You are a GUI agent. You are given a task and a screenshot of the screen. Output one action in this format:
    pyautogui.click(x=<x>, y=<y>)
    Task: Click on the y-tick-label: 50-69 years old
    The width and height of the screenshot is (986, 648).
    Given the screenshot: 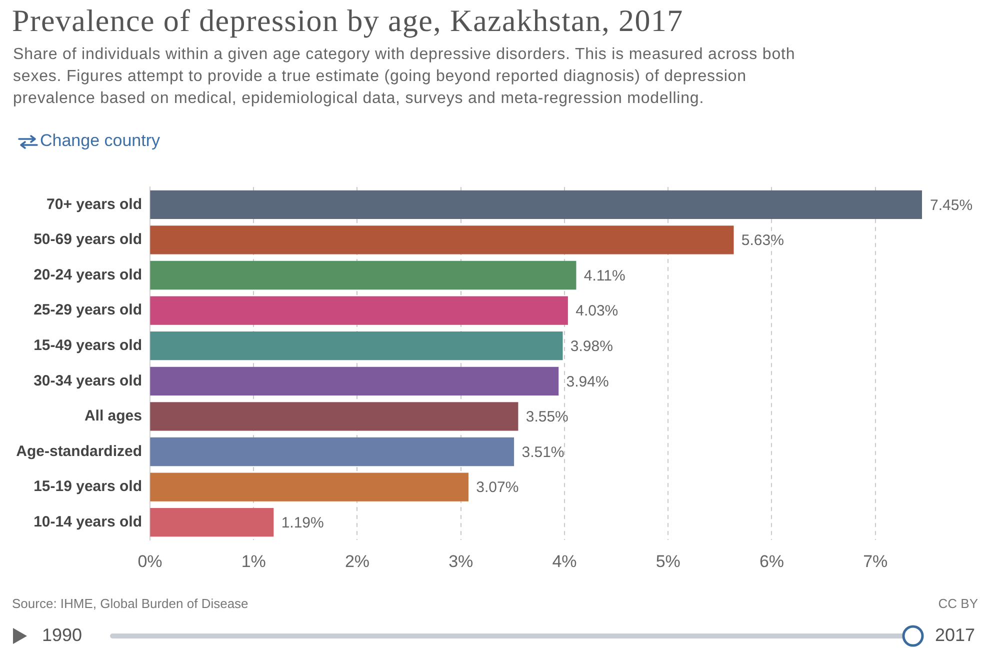 What is the action you would take?
    pyautogui.click(x=88, y=239)
    